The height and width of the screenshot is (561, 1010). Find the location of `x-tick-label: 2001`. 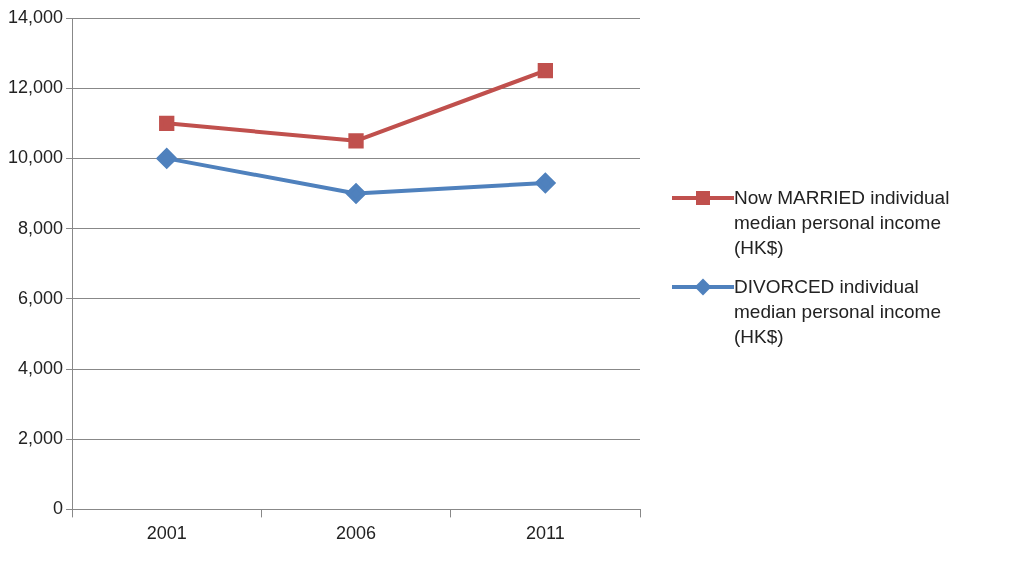

x-tick-label: 2001 is located at coordinates (166, 533).